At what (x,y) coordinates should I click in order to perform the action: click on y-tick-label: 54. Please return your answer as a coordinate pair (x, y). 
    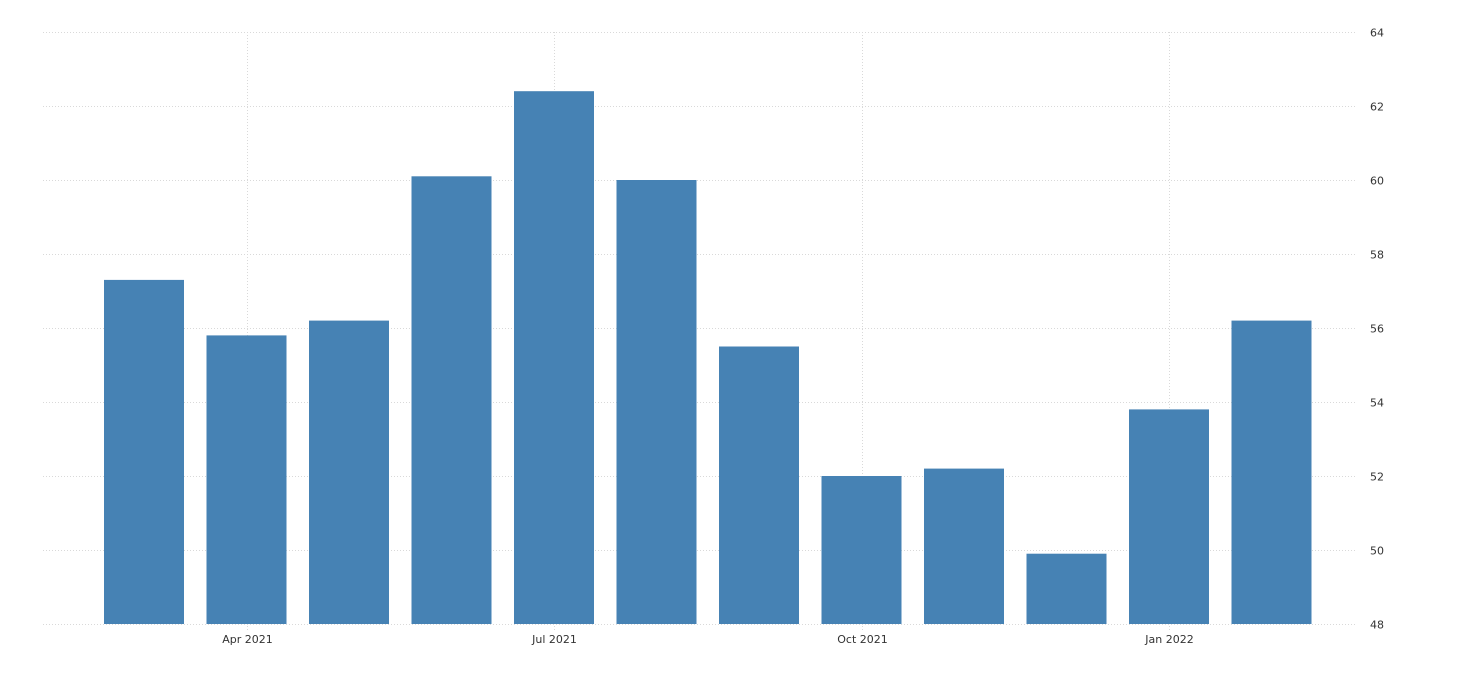
    Looking at the image, I should click on (1377, 403).